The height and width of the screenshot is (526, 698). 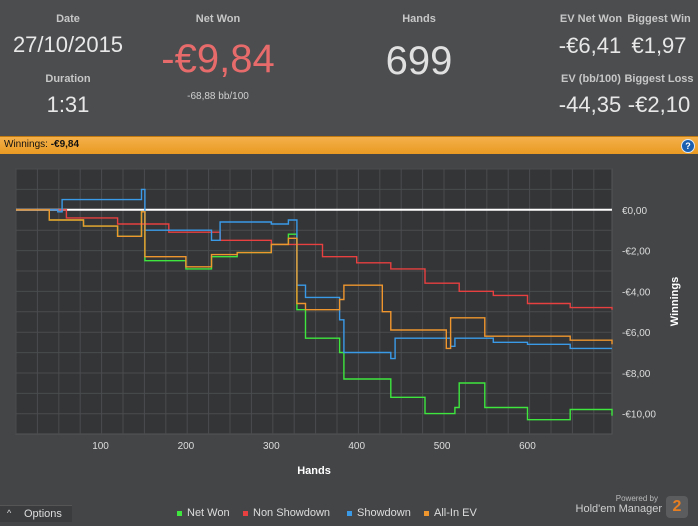 I want to click on x-tick-label: 400, so click(x=356, y=446).